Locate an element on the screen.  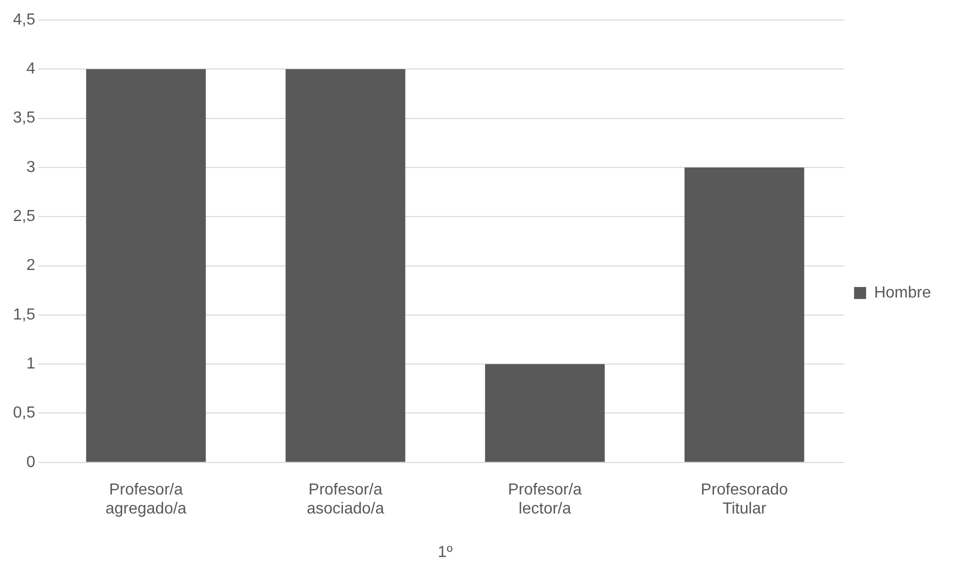
y-tick-label: 0,5 is located at coordinates (24, 413).